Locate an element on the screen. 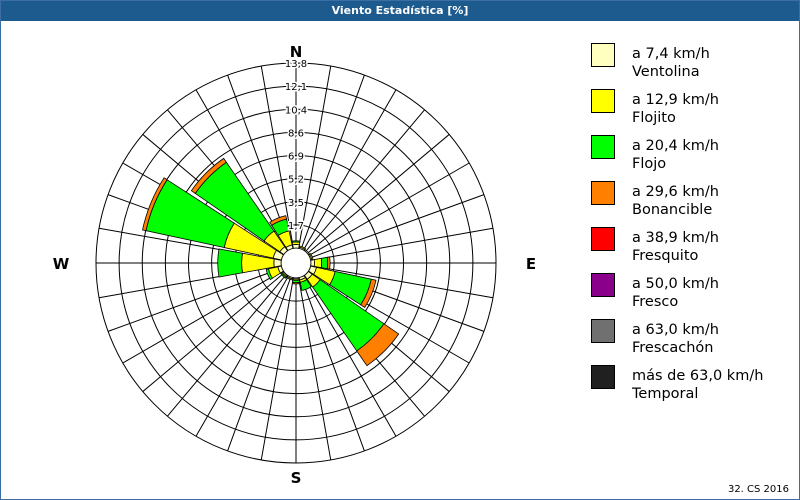 This screenshot has width=800, height=500. legend-range: a 38,9 km/h is located at coordinates (675, 238).